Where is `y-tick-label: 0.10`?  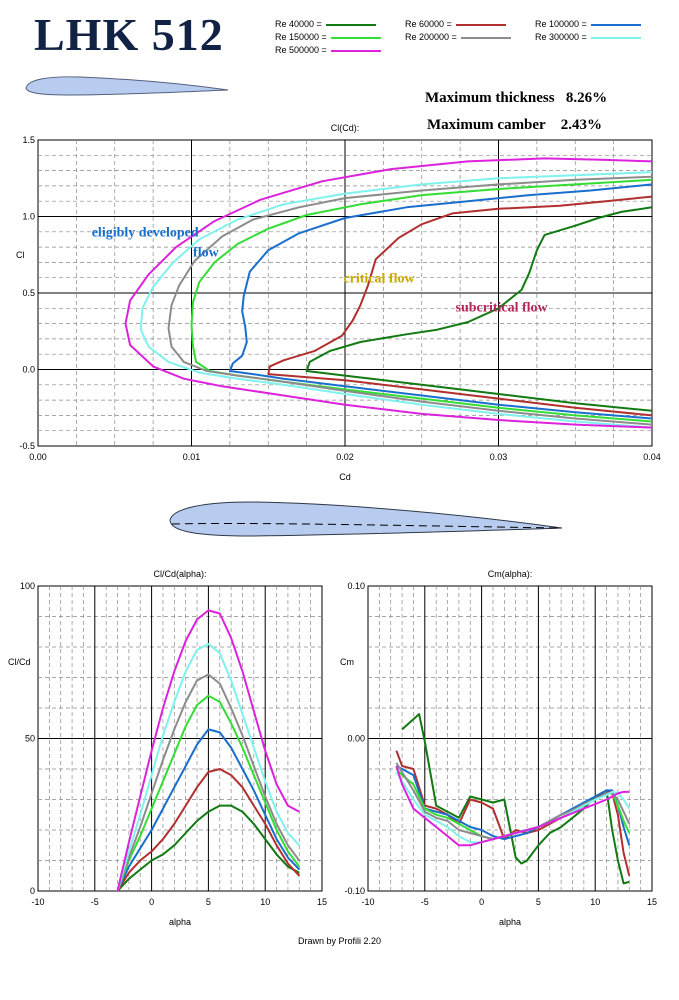
y-tick-label: 0.10 is located at coordinates (356, 586).